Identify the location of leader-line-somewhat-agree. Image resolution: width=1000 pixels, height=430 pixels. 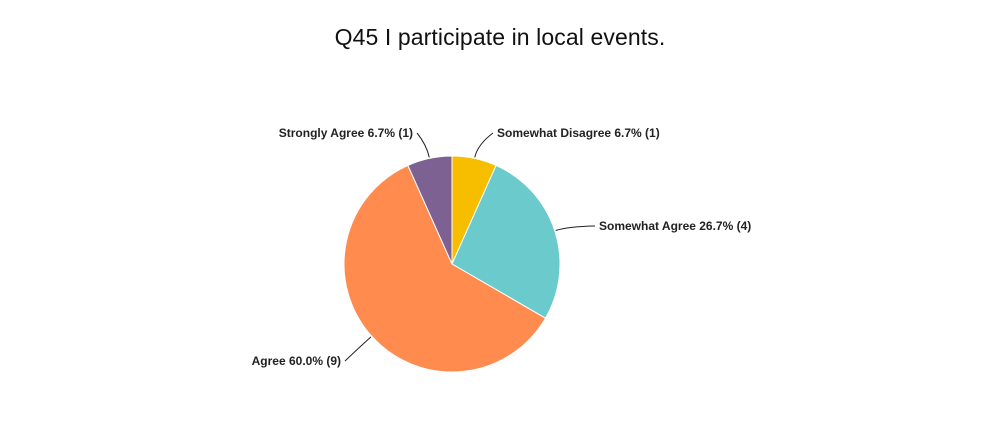
(575, 228).